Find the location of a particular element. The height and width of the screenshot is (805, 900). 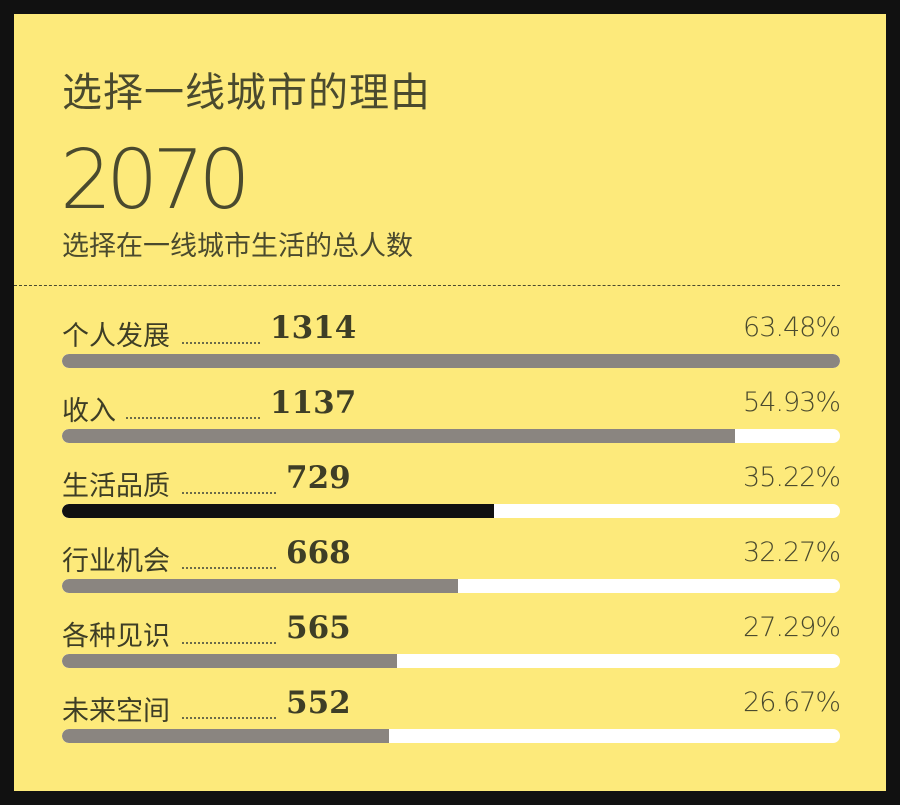

chart-title: 选择一线城市的理由 is located at coordinates (246, 93).